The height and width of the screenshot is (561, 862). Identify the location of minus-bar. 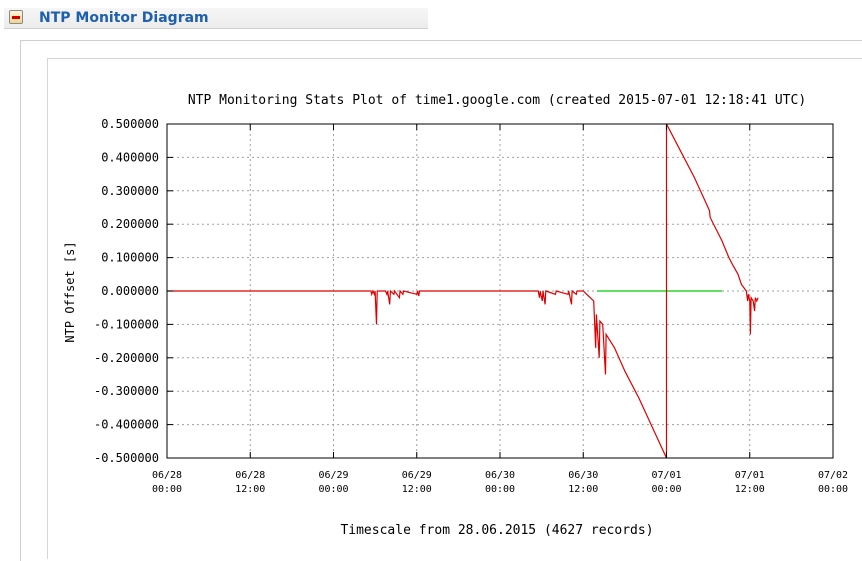
(16, 17).